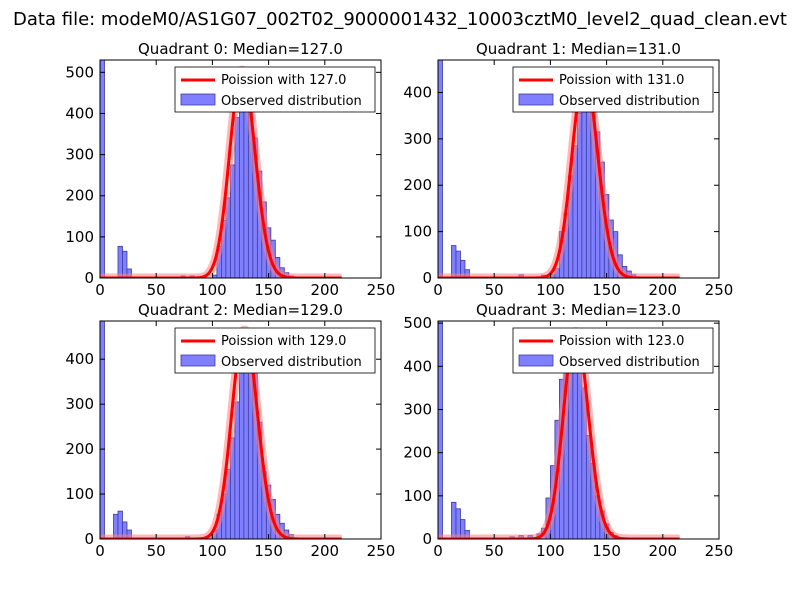 Image resolution: width=800 pixels, height=600 pixels. I want to click on legend-label-poisson: Poission with 131.0, so click(621, 80).